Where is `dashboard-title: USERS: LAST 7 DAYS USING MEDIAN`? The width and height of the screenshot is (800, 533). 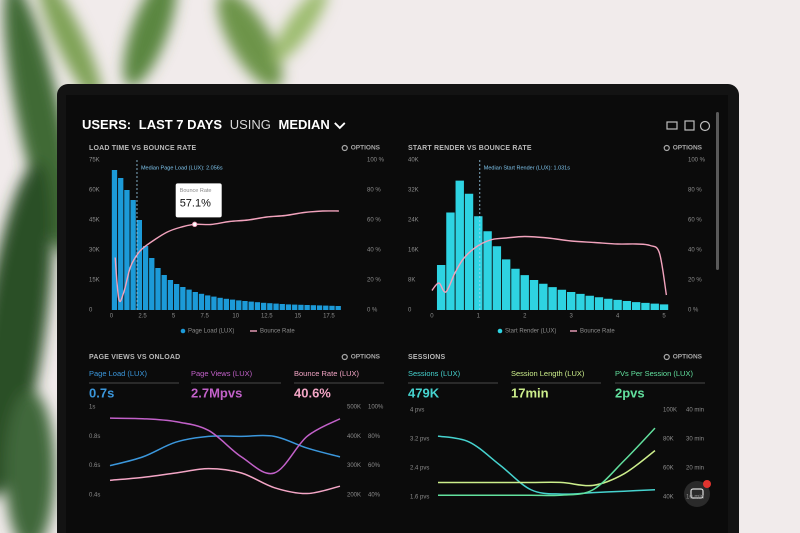 dashboard-title: USERS: LAST 7 DAYS USING MEDIAN is located at coordinates (206, 124).